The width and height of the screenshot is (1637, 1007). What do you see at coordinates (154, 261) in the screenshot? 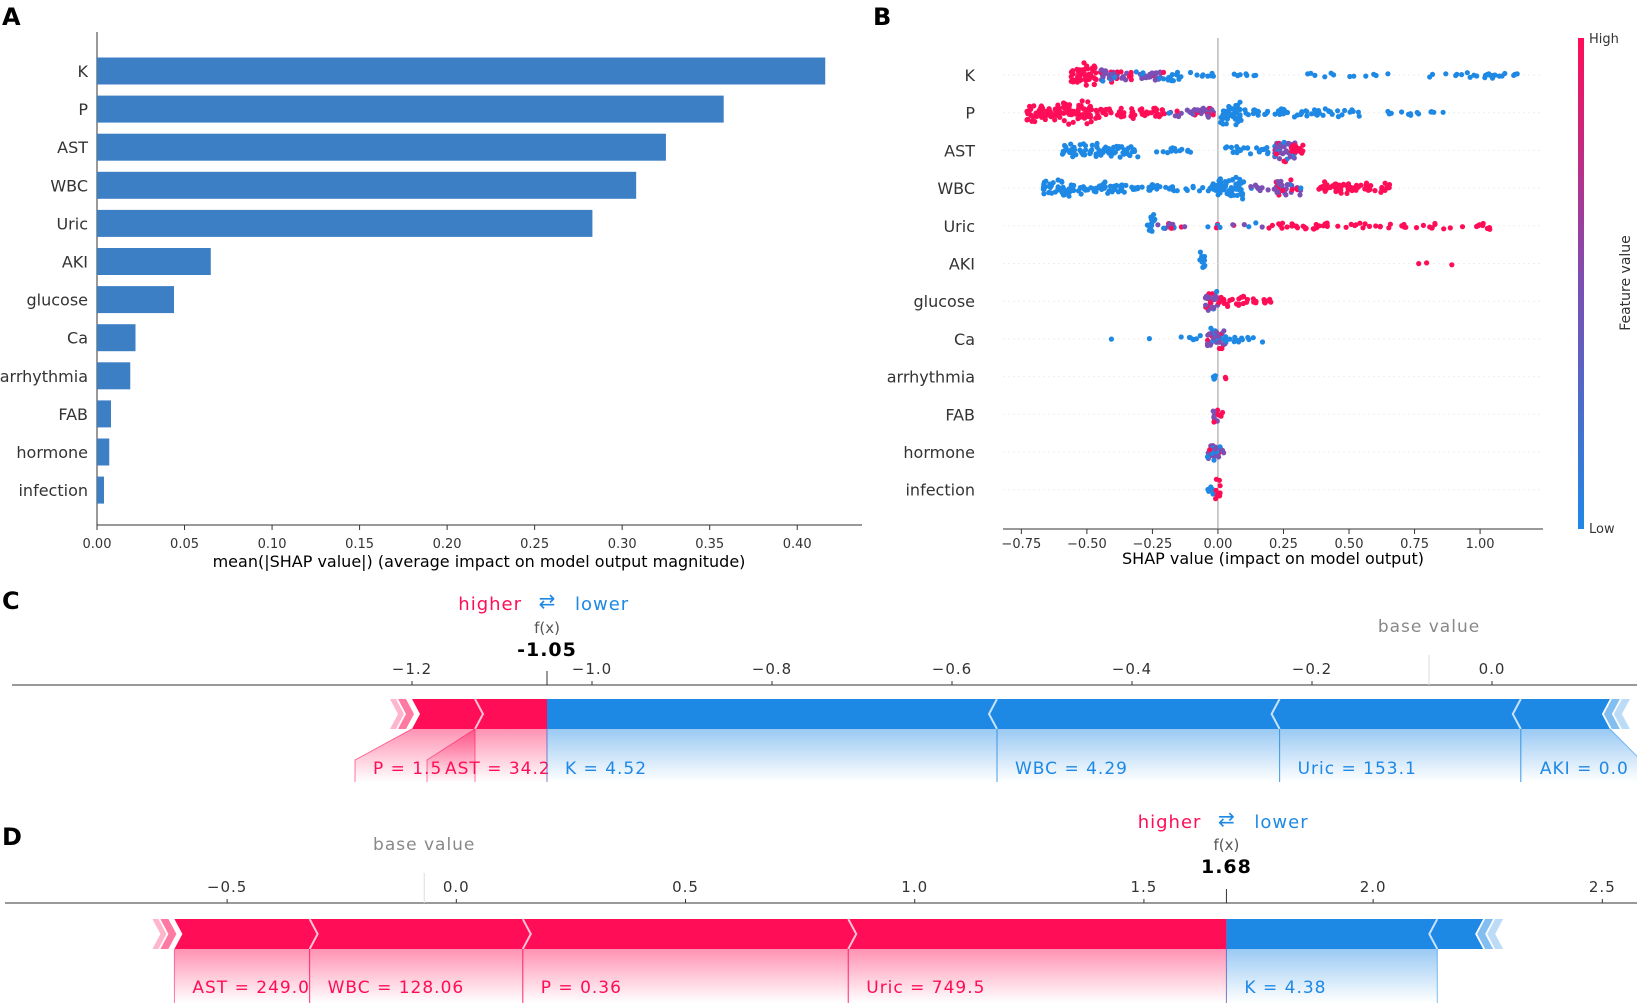
I see `panel-a-bar-AKI` at bounding box center [154, 261].